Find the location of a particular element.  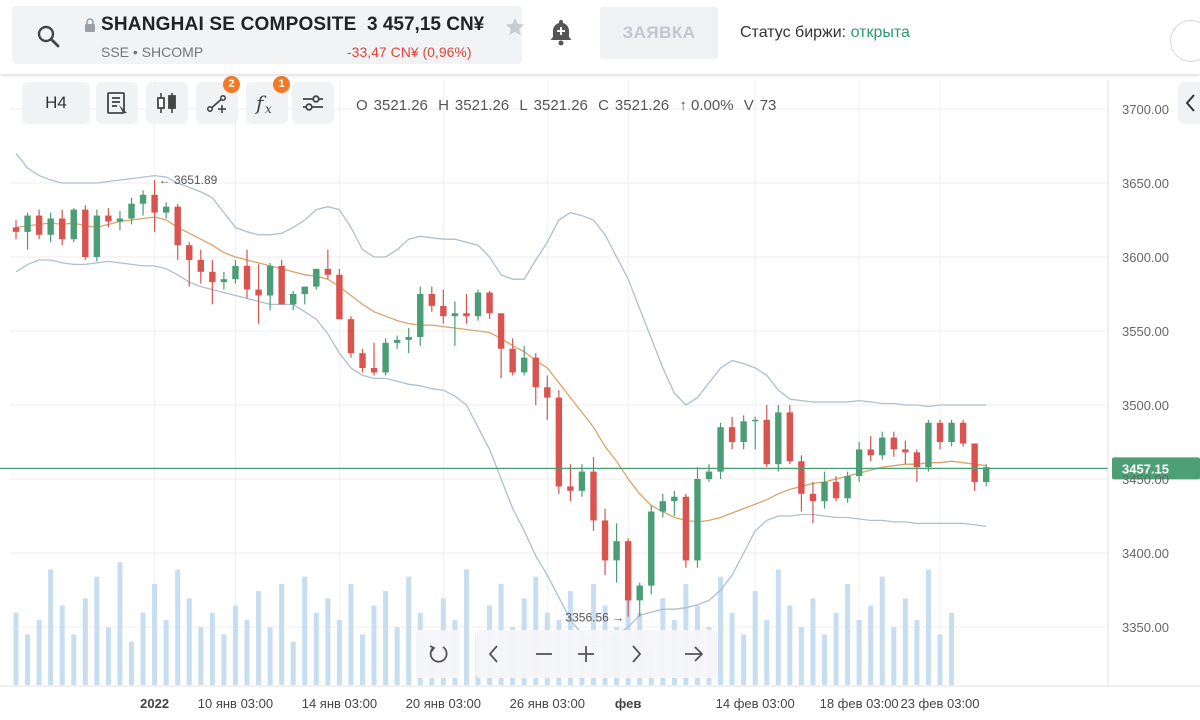

ohlc-close: 3521.26 is located at coordinates (642, 105).